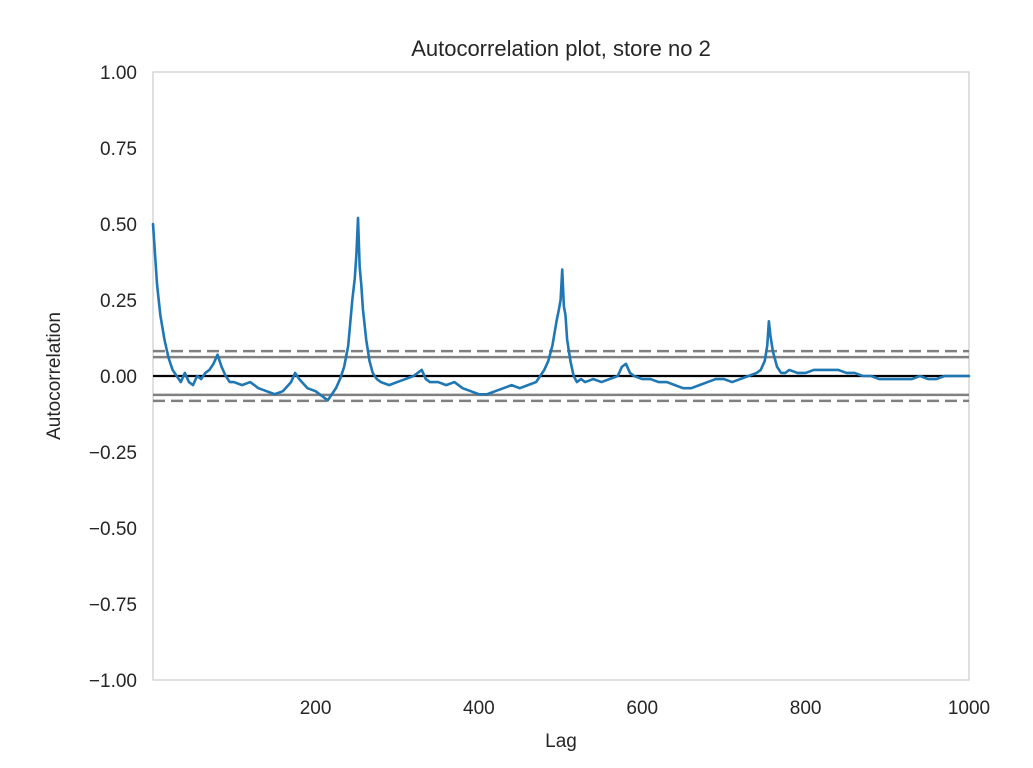  Describe the element at coordinates (118, 301) in the screenshot. I see `y-tick-label: 0.25` at that location.